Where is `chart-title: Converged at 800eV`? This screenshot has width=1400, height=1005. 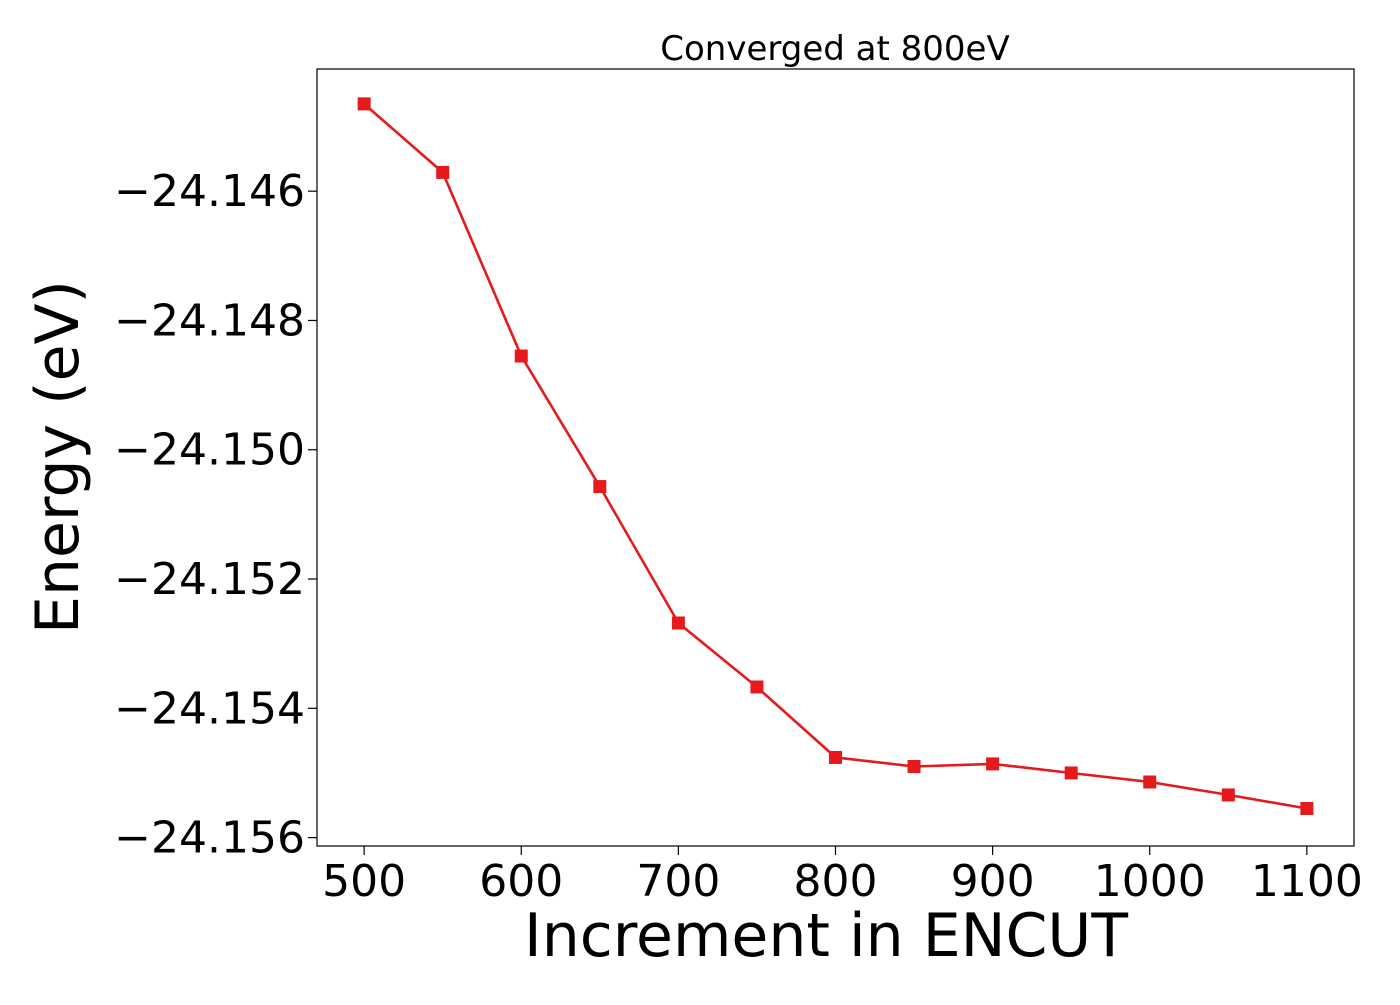 chart-title: Converged at 800eV is located at coordinates (834, 49).